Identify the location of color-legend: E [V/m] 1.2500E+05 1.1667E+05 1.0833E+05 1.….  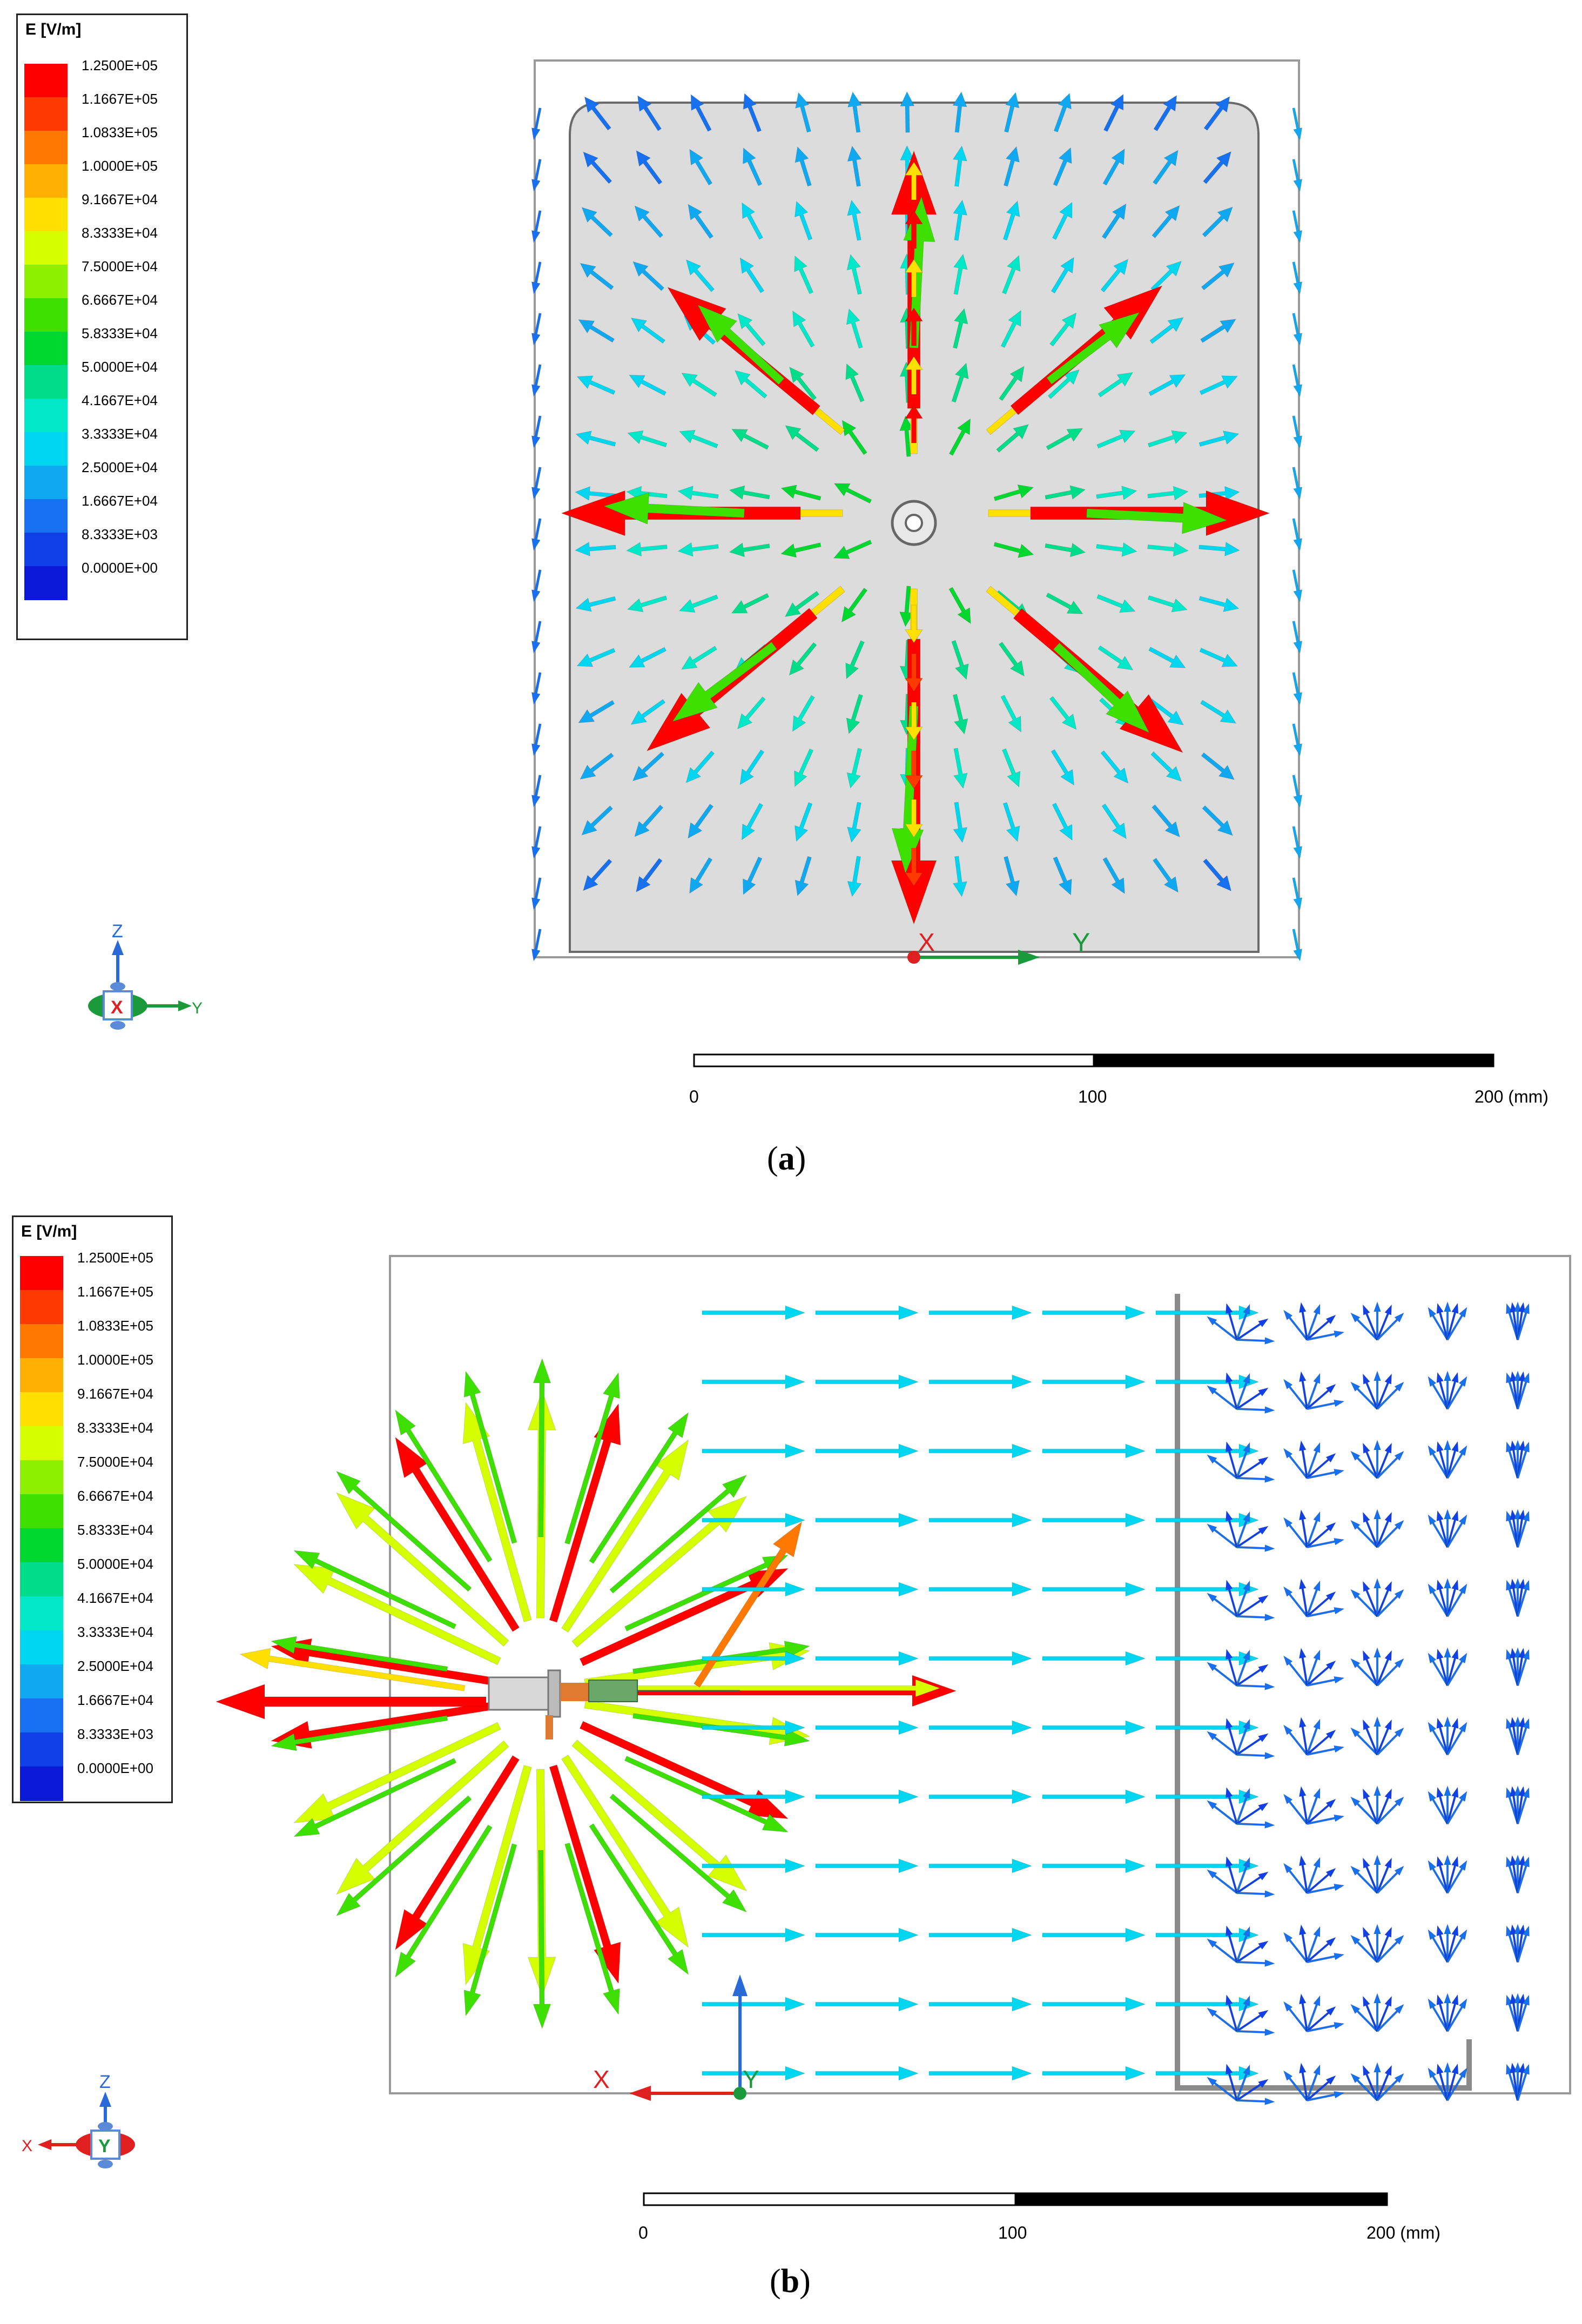
(102, 327).